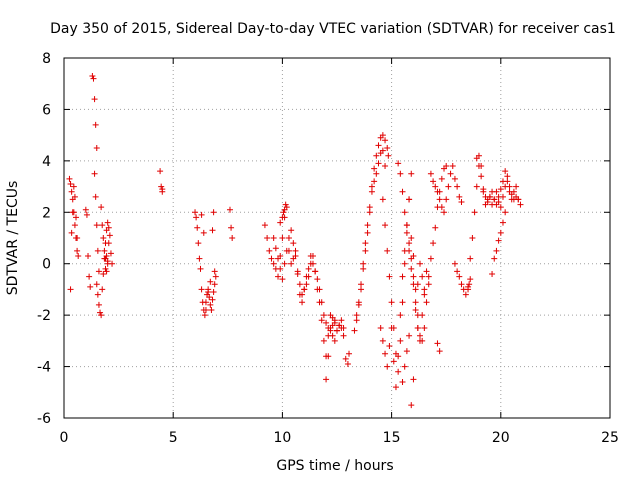 Image resolution: width=640 pixels, height=480 pixels. I want to click on x-tick-label: 25, so click(610, 438).